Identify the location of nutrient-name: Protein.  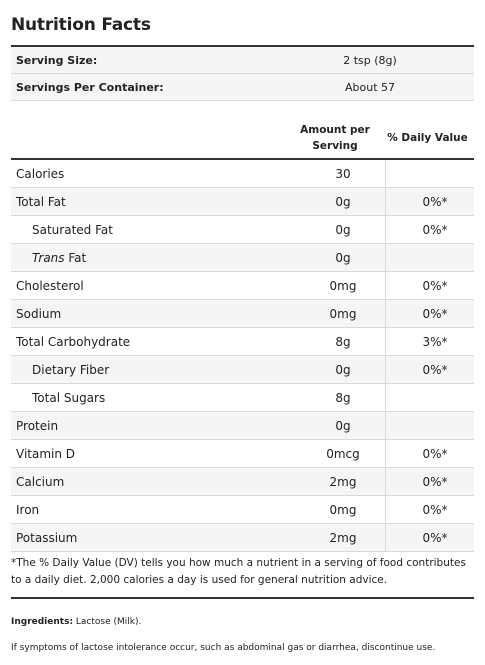
(156, 425).